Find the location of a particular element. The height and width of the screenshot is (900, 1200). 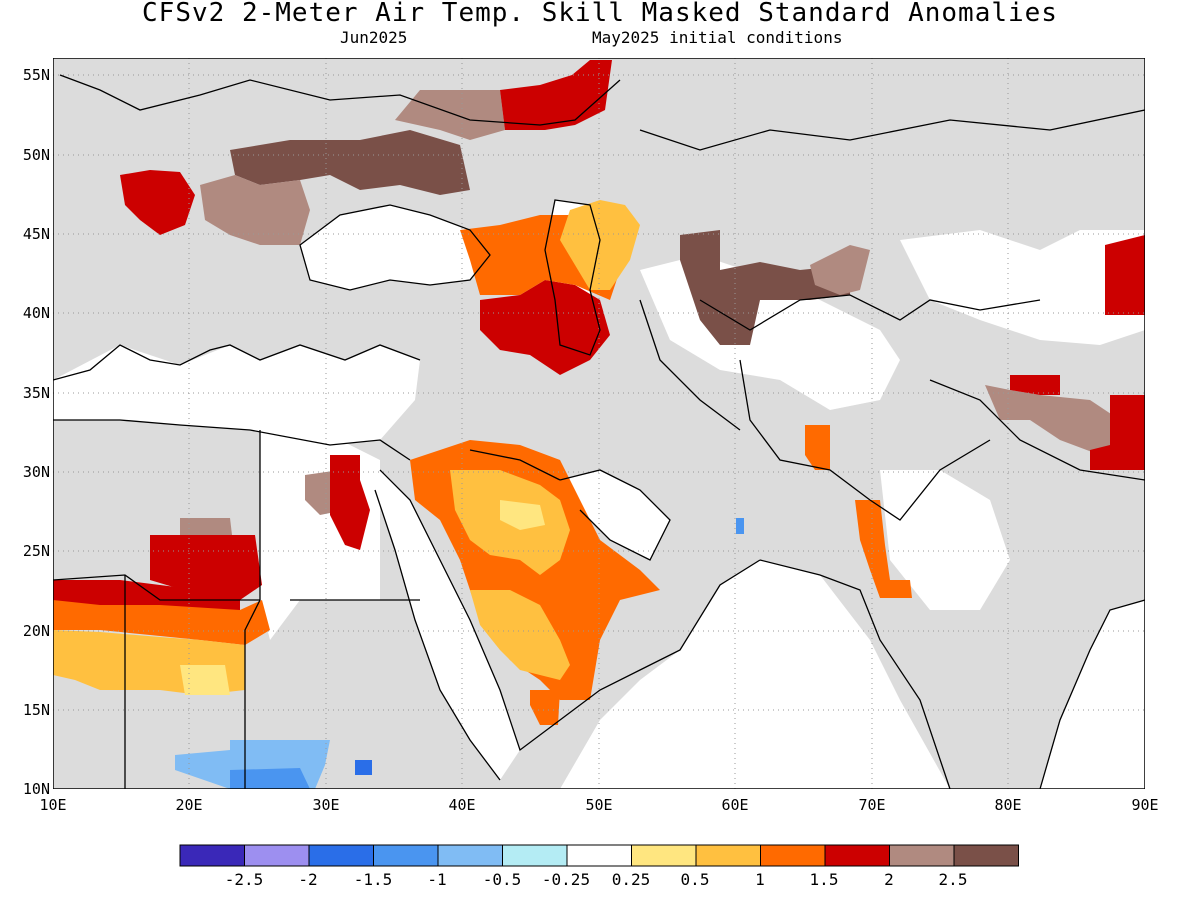

red-sea-region is located at coordinates (447, 625).